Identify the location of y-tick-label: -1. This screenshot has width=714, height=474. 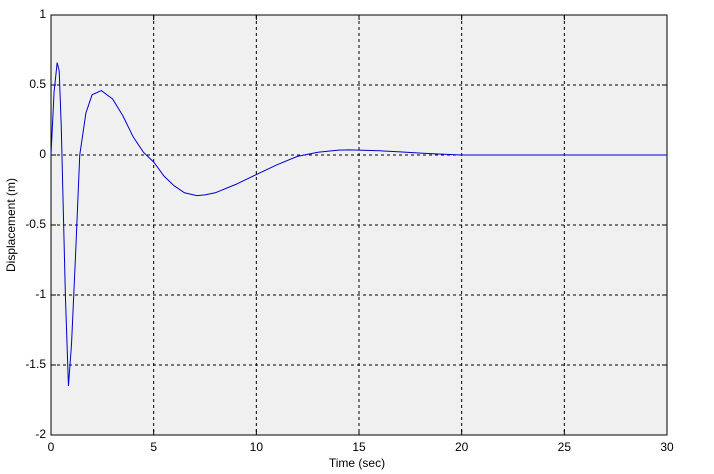
(40, 294).